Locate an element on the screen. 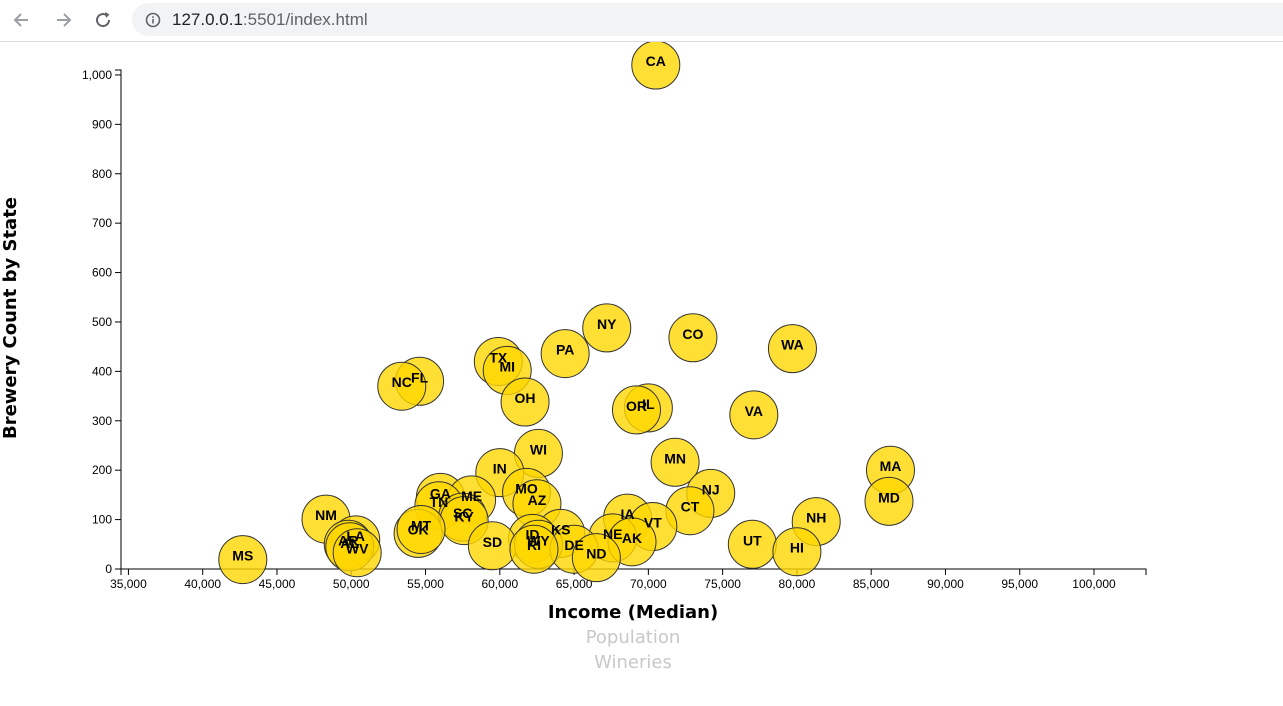 The height and width of the screenshot is (706, 1283). state-label-ny: NY is located at coordinates (607, 324).